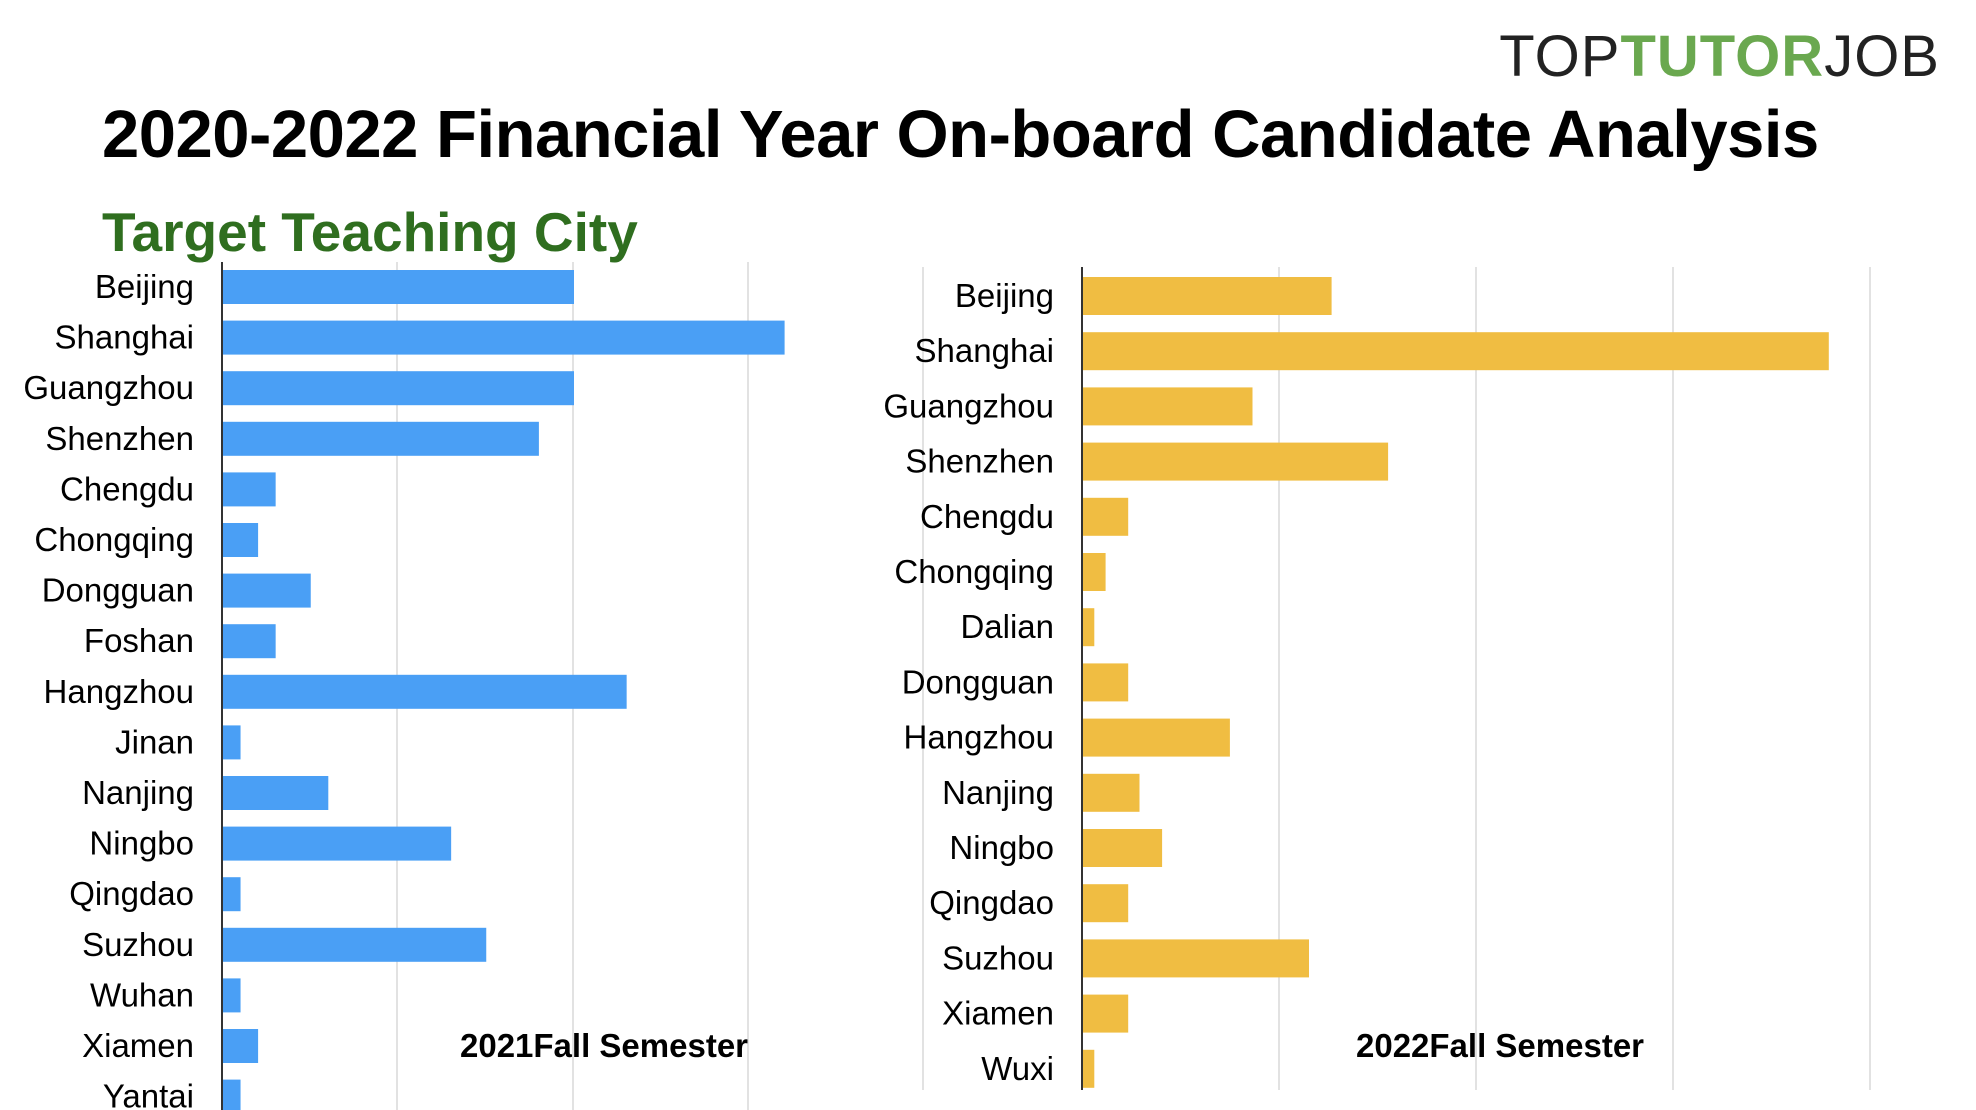 The width and height of the screenshot is (1976, 1110). I want to click on bar-2021-nanjing, so click(276, 793).